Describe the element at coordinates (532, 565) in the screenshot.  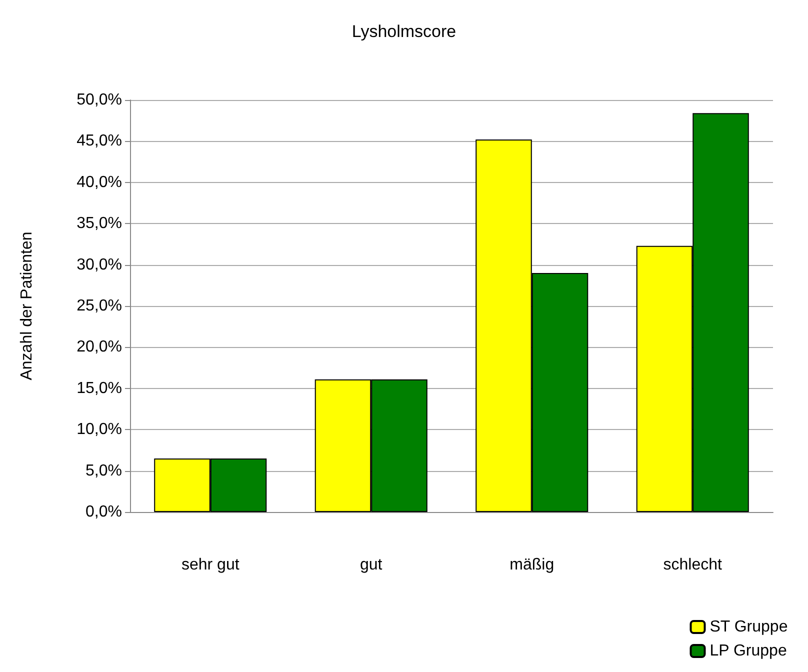
I see `x-tick-label: mäßig` at that location.